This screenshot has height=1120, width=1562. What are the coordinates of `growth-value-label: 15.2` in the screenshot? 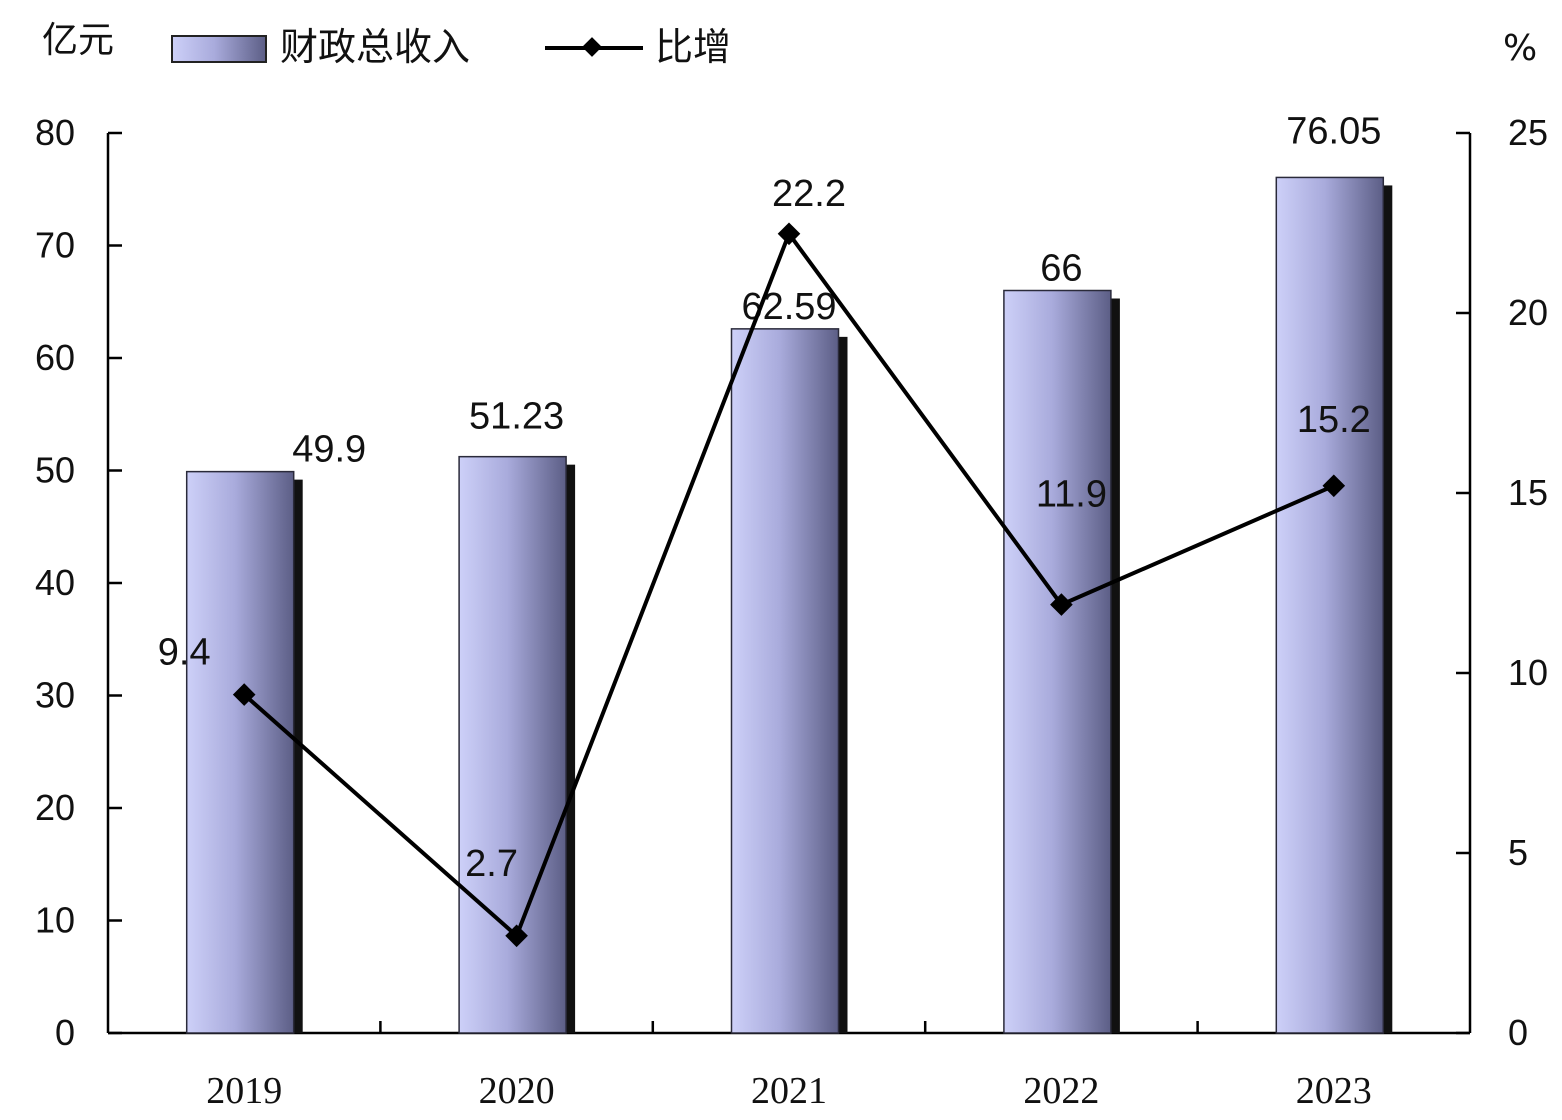 It's located at (1334, 420).